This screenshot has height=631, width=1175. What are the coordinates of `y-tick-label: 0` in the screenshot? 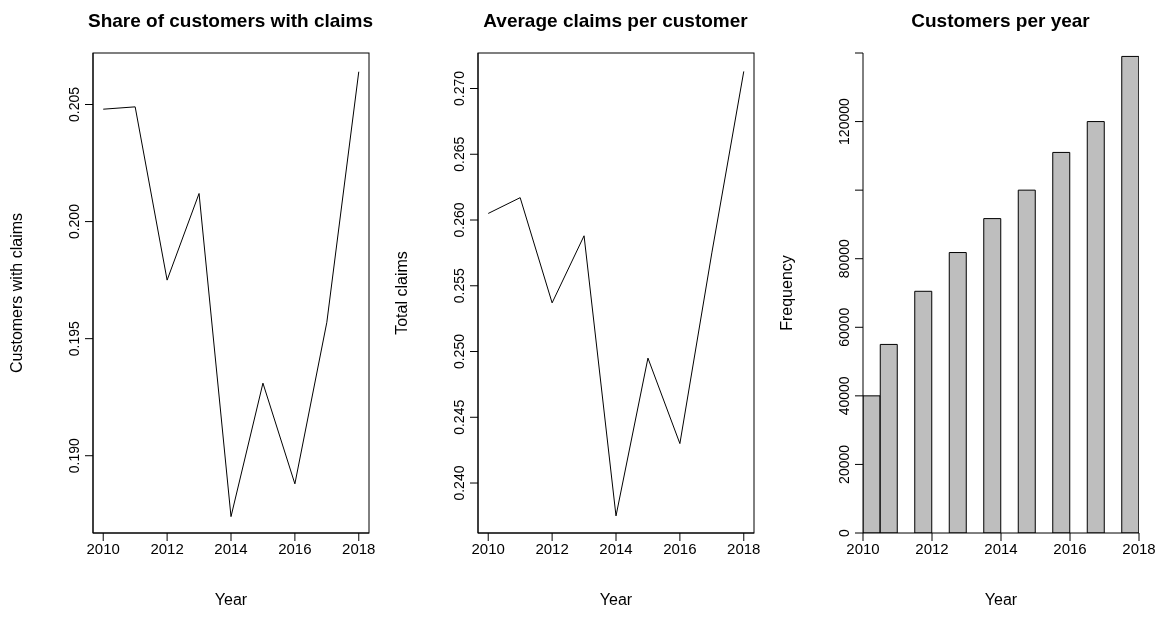 It's located at (844, 532).